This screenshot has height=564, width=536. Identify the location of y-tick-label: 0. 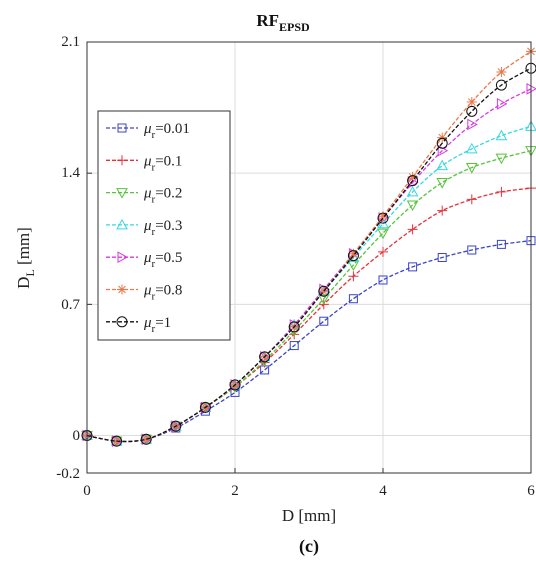
(77, 436).